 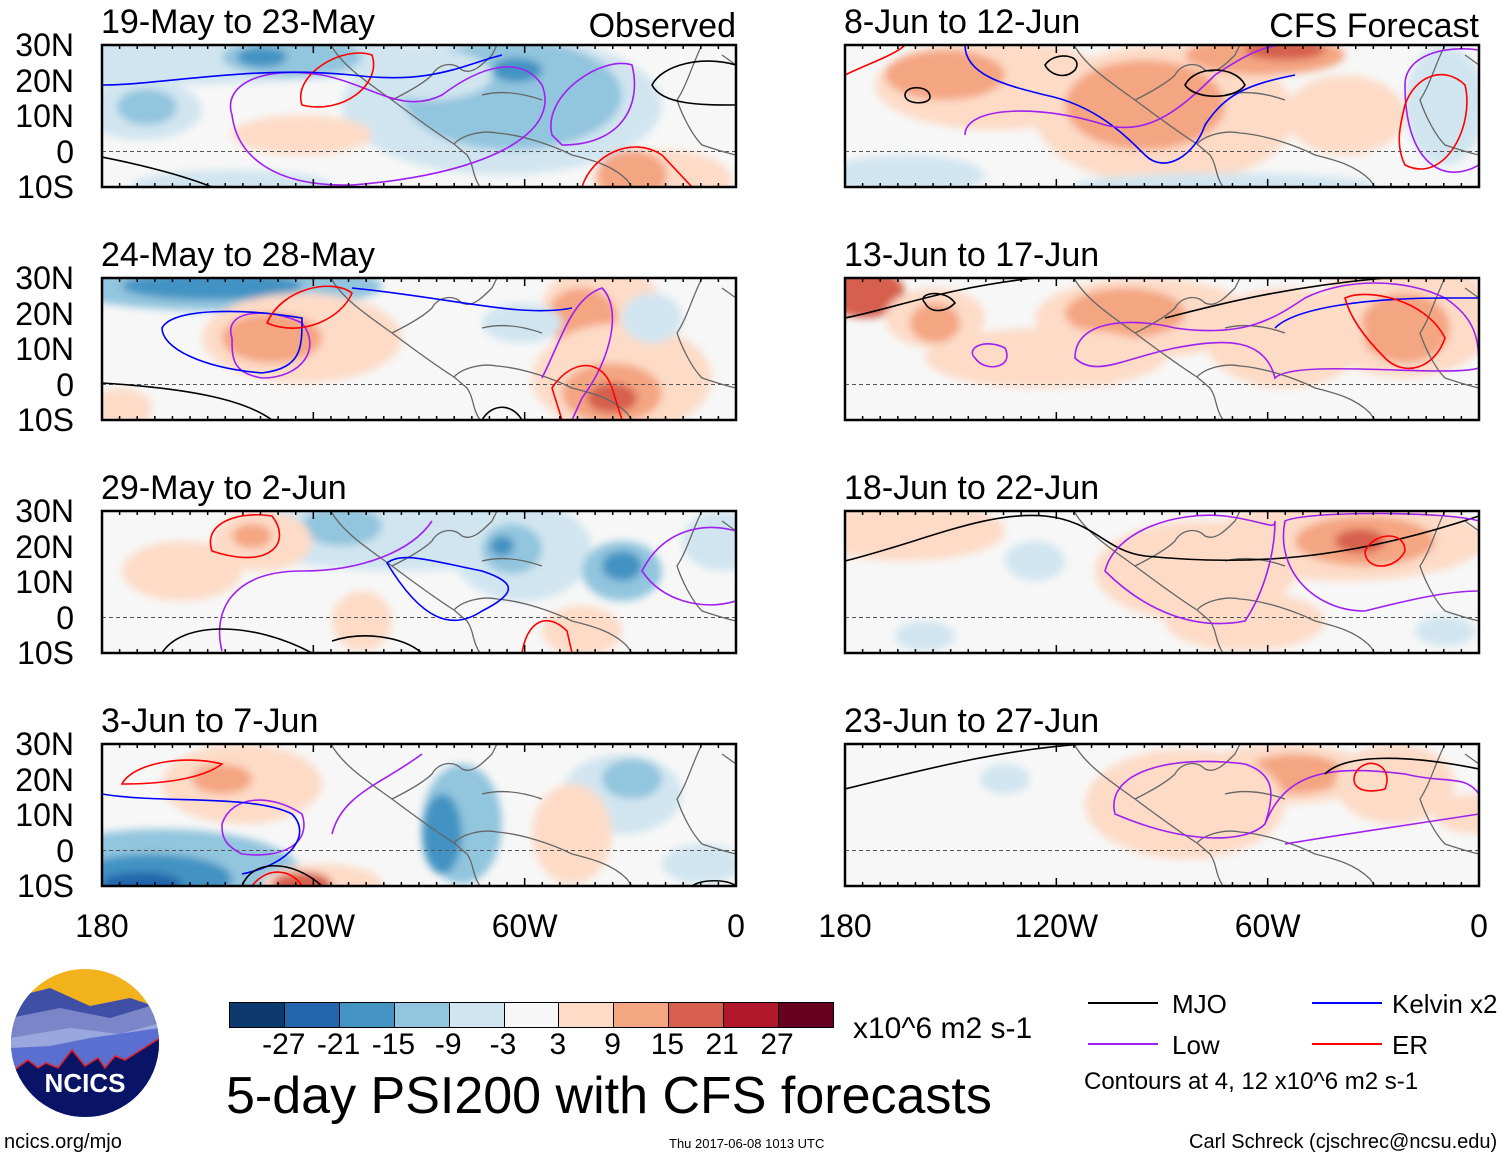 I want to click on legend-label-er: ER, so click(x=1410, y=1045).